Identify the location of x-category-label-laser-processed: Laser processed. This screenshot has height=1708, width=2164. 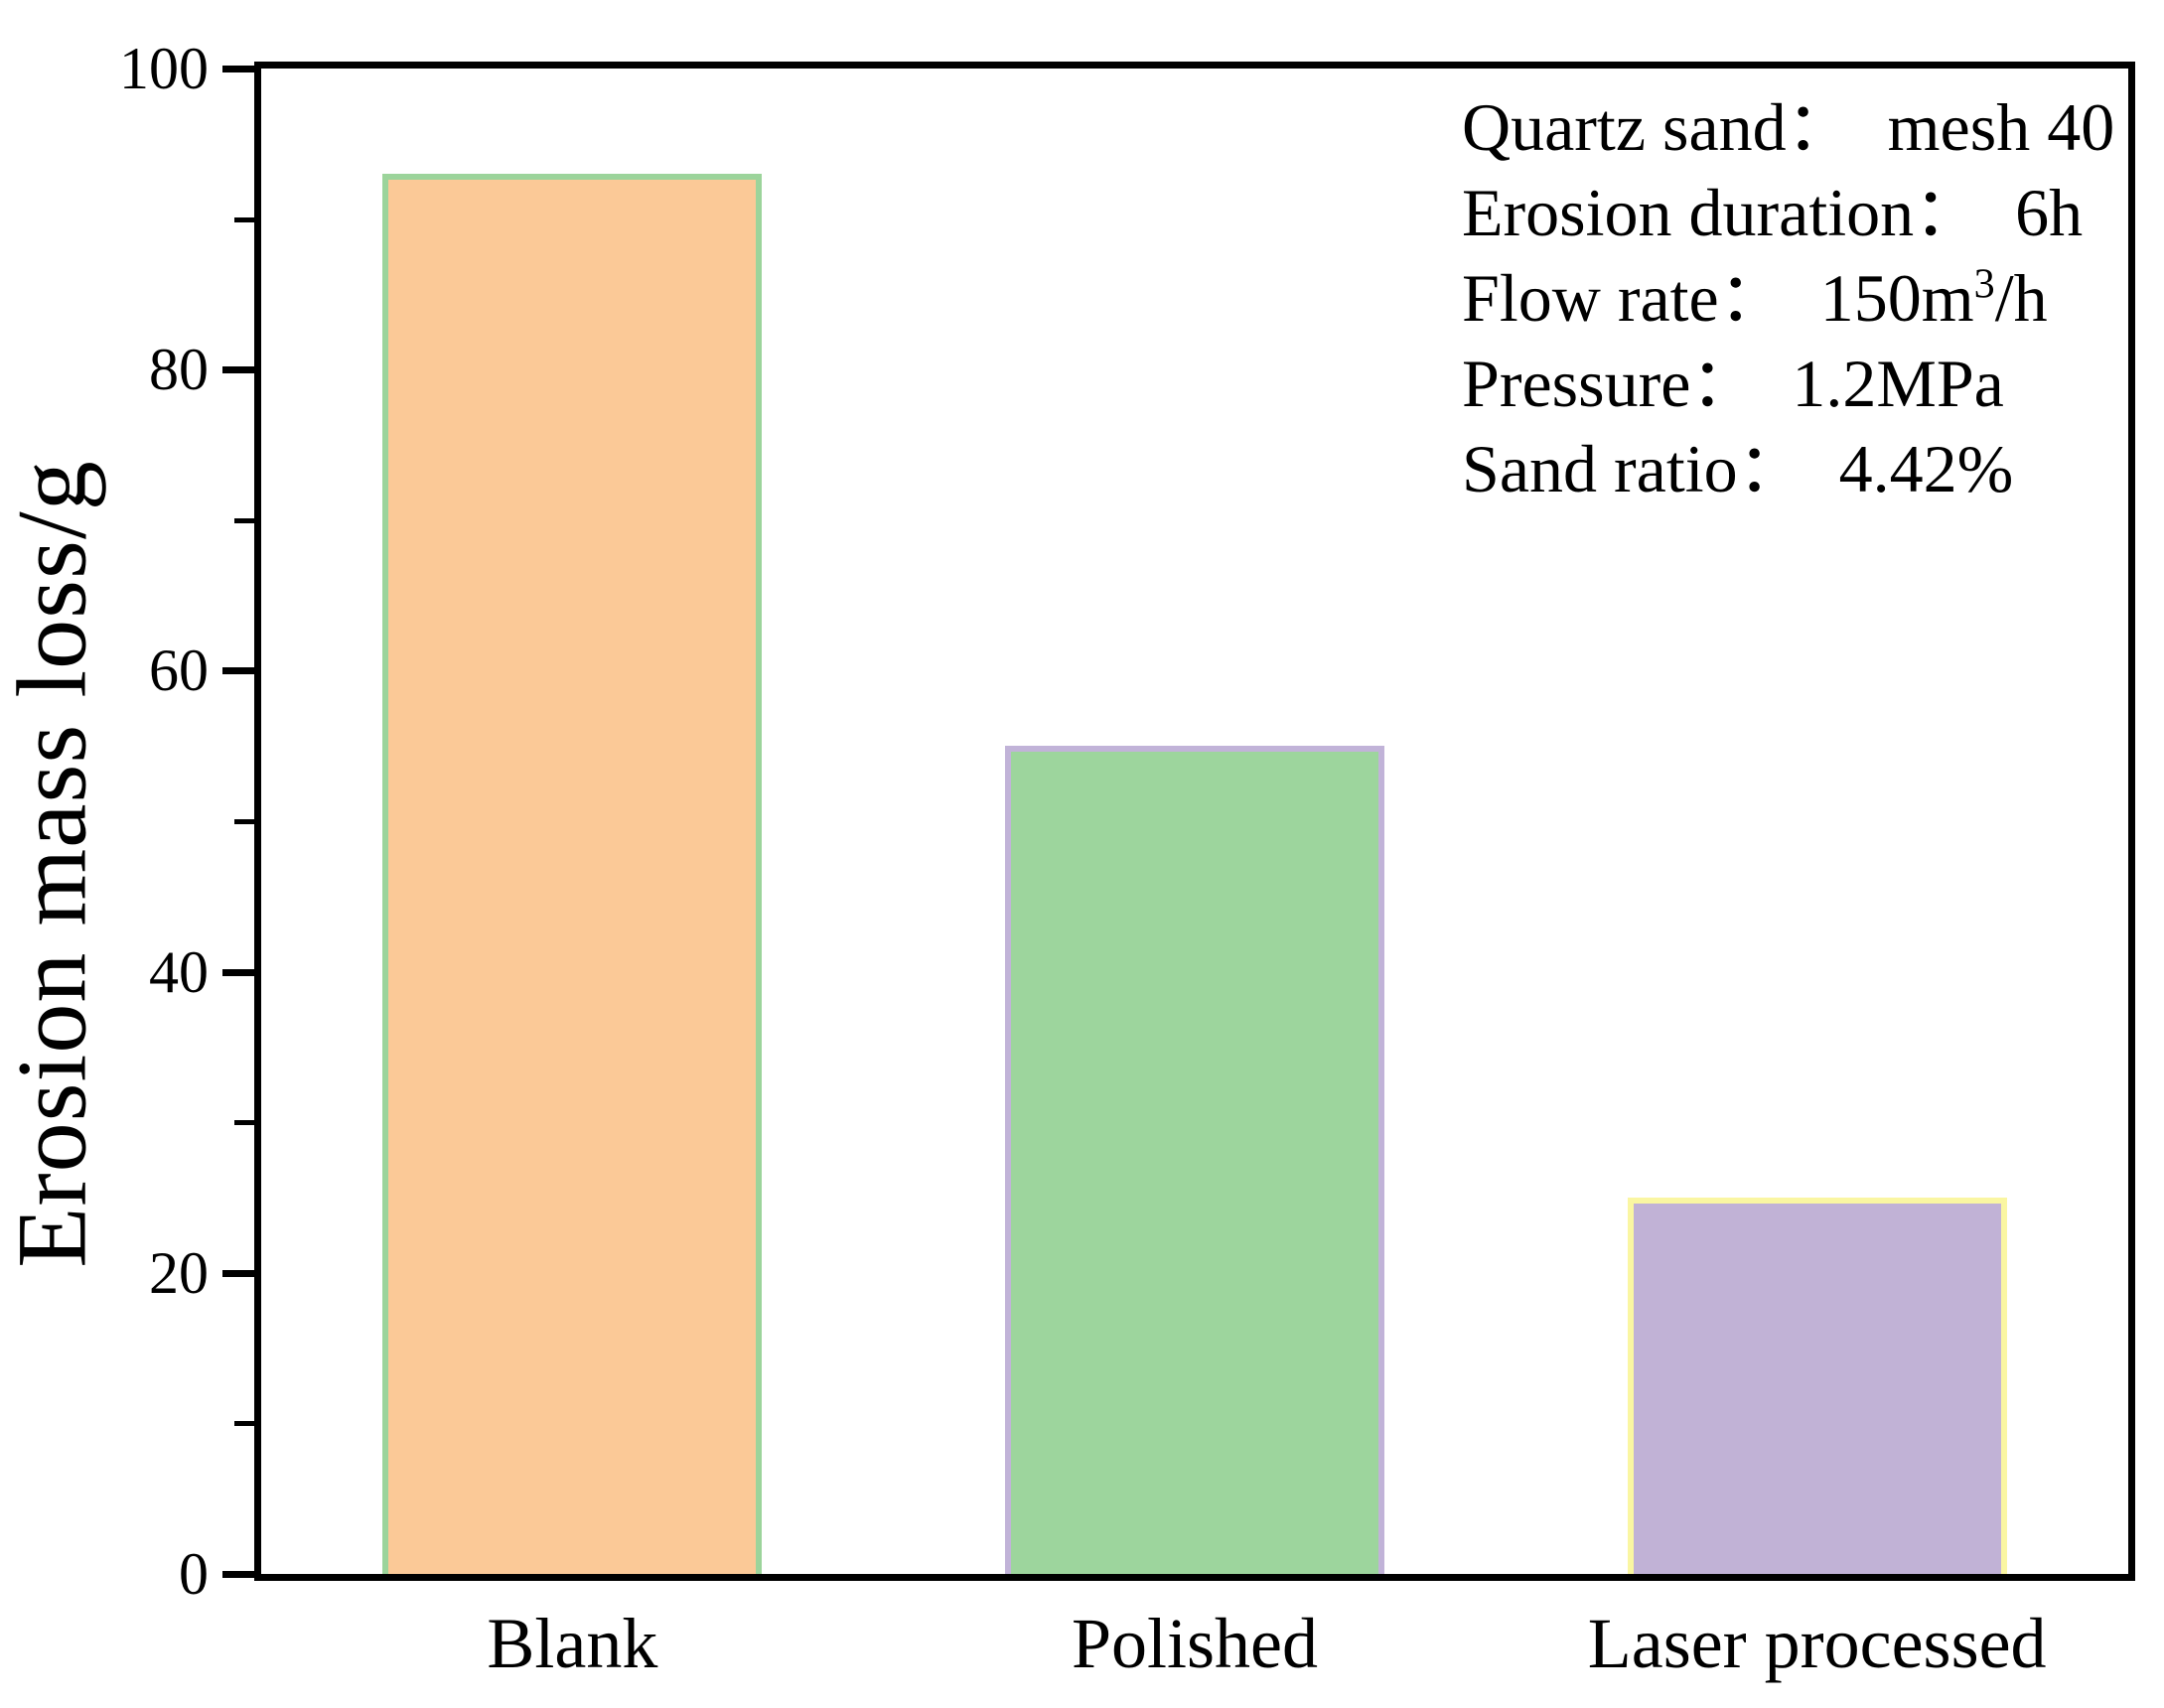
(1817, 1643).